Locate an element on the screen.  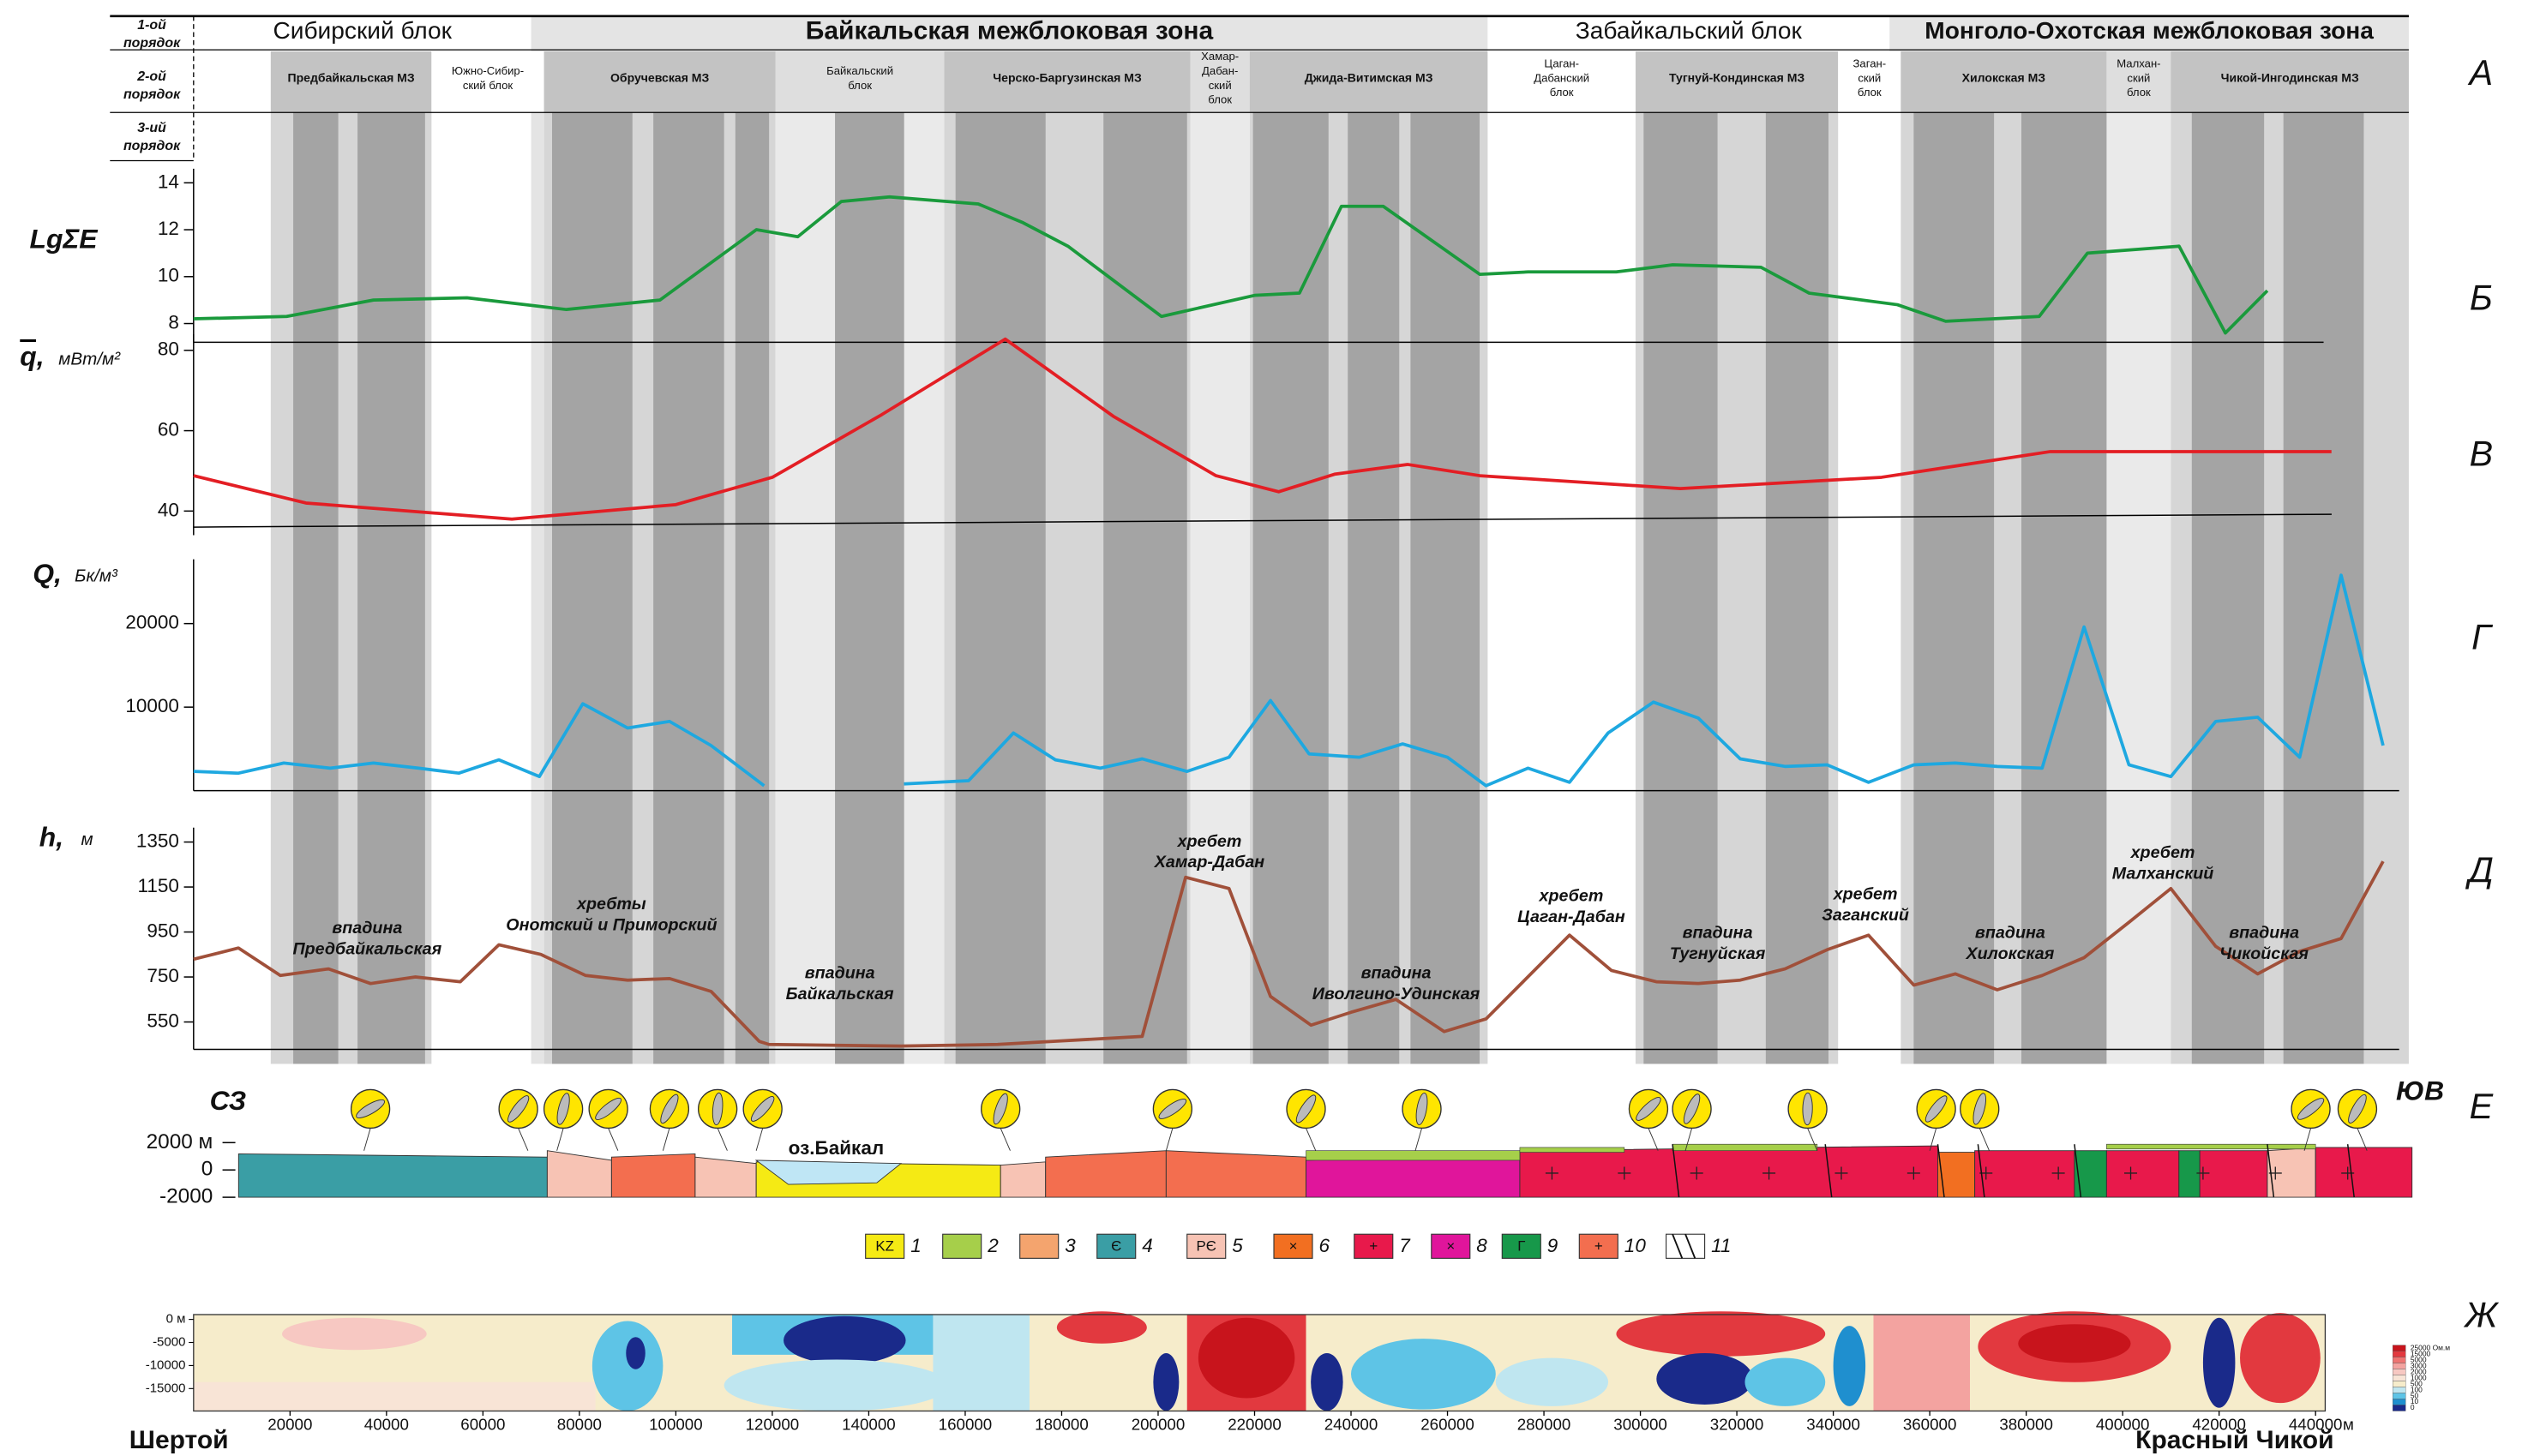
legend-symbol: × is located at coordinates (1450, 1247).